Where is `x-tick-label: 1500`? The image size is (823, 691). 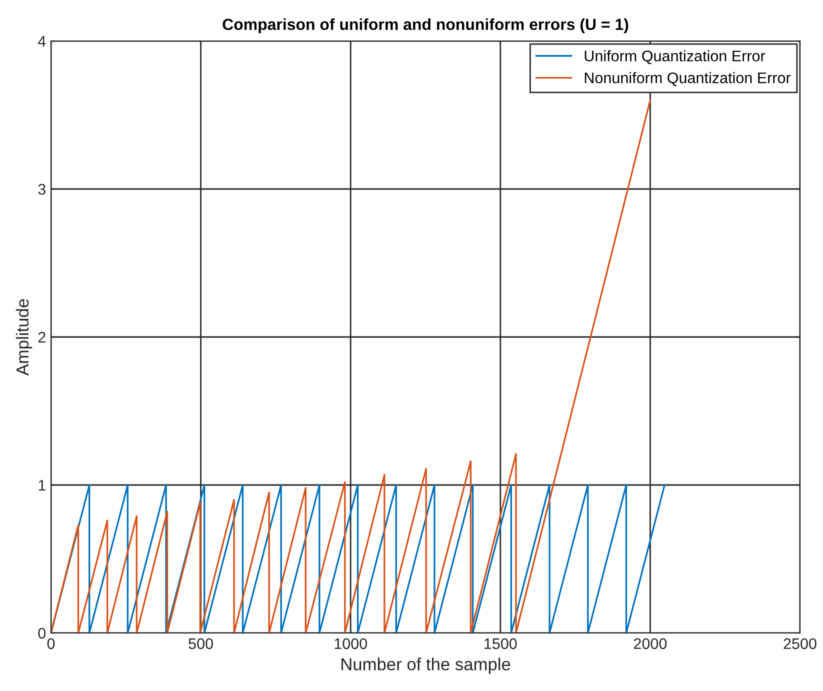
x-tick-label: 1500 is located at coordinates (500, 644).